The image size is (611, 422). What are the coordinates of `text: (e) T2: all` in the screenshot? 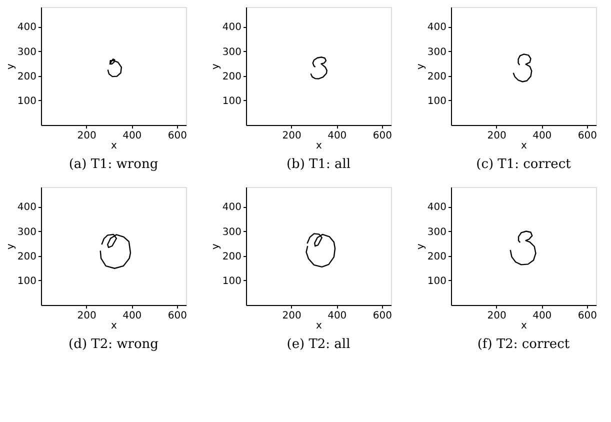 It's located at (318, 344).